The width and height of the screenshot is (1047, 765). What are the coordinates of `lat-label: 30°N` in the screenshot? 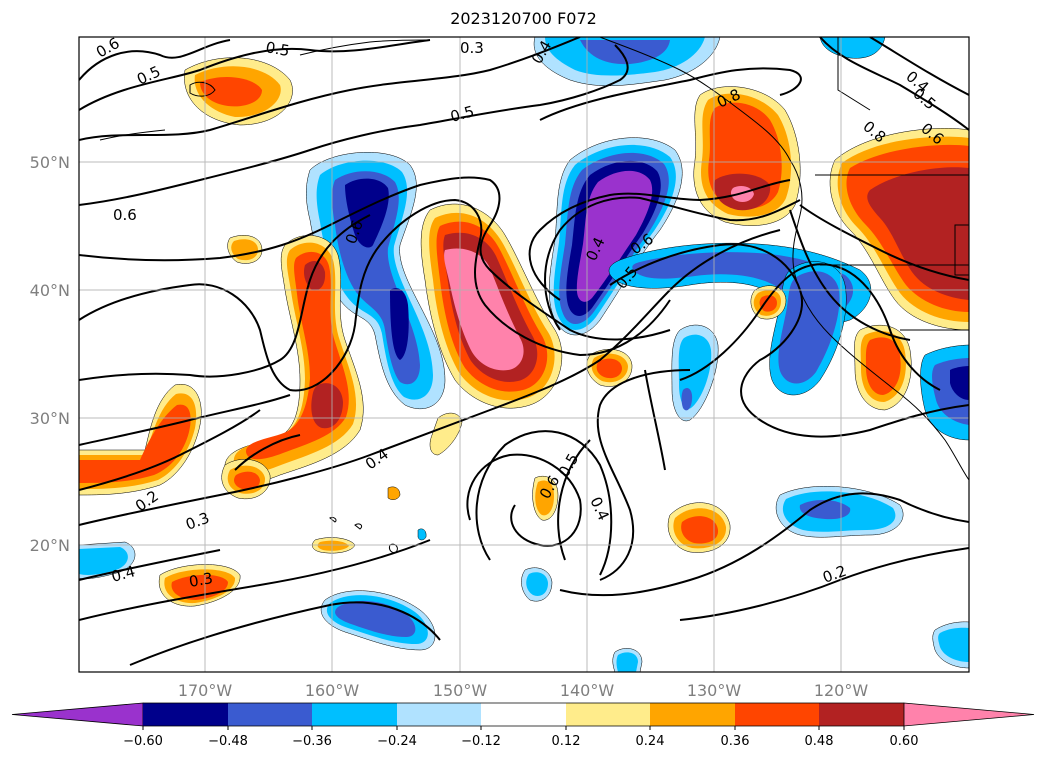 It's located at (50, 418).